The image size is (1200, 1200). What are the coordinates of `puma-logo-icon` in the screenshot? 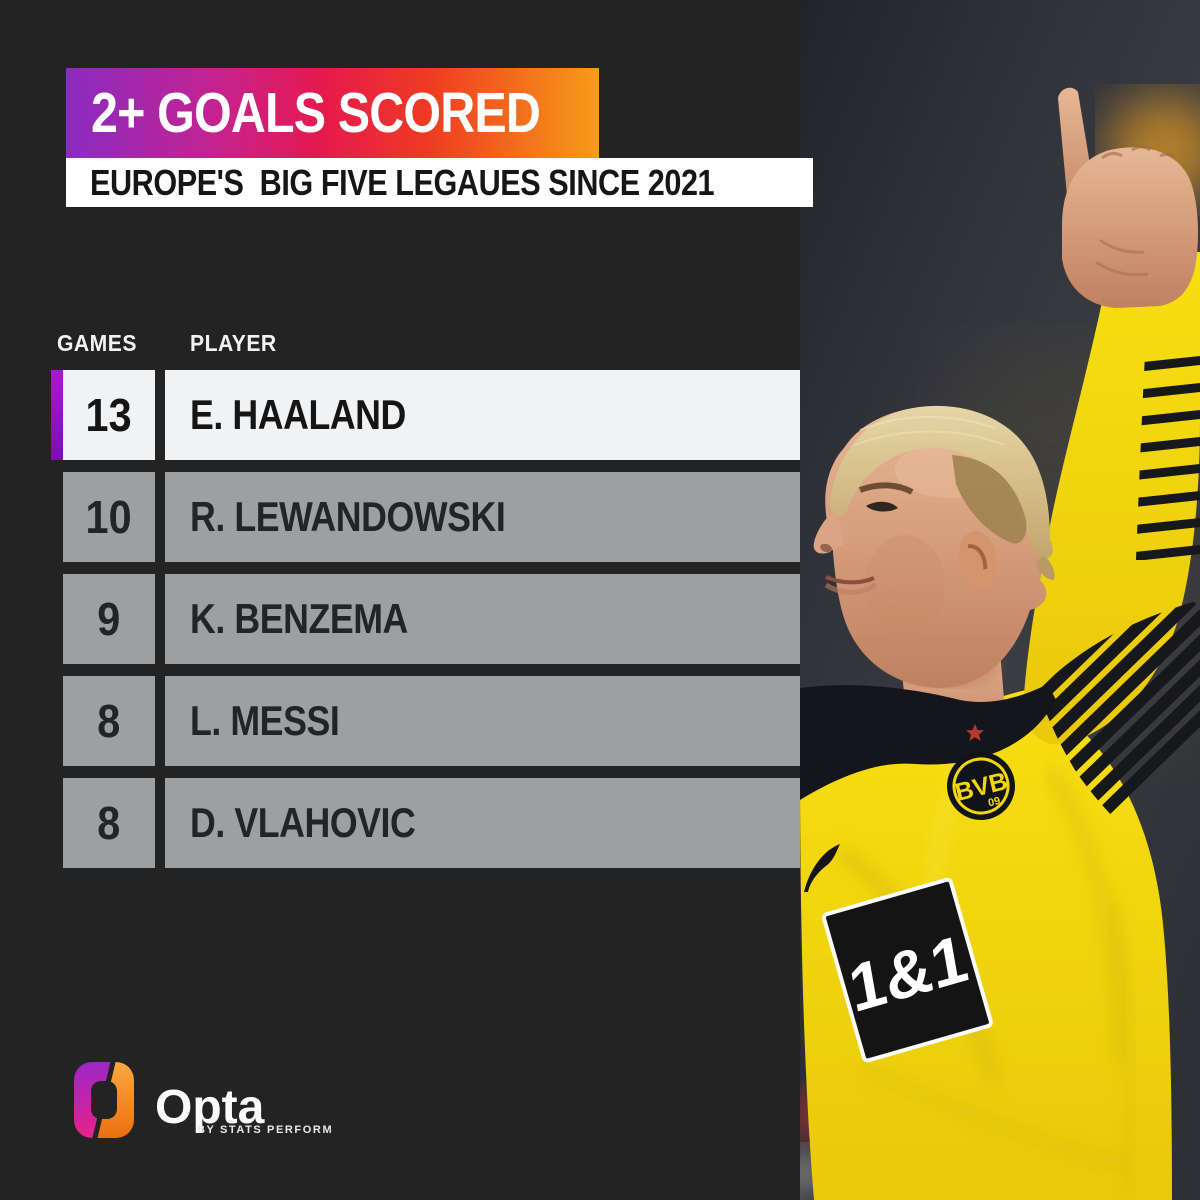 It's located at (822, 868).